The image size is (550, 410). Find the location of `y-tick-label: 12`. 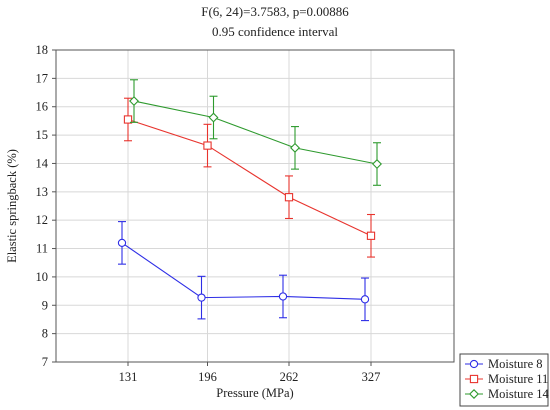

y-tick-label: 12 is located at coordinates (42, 220).